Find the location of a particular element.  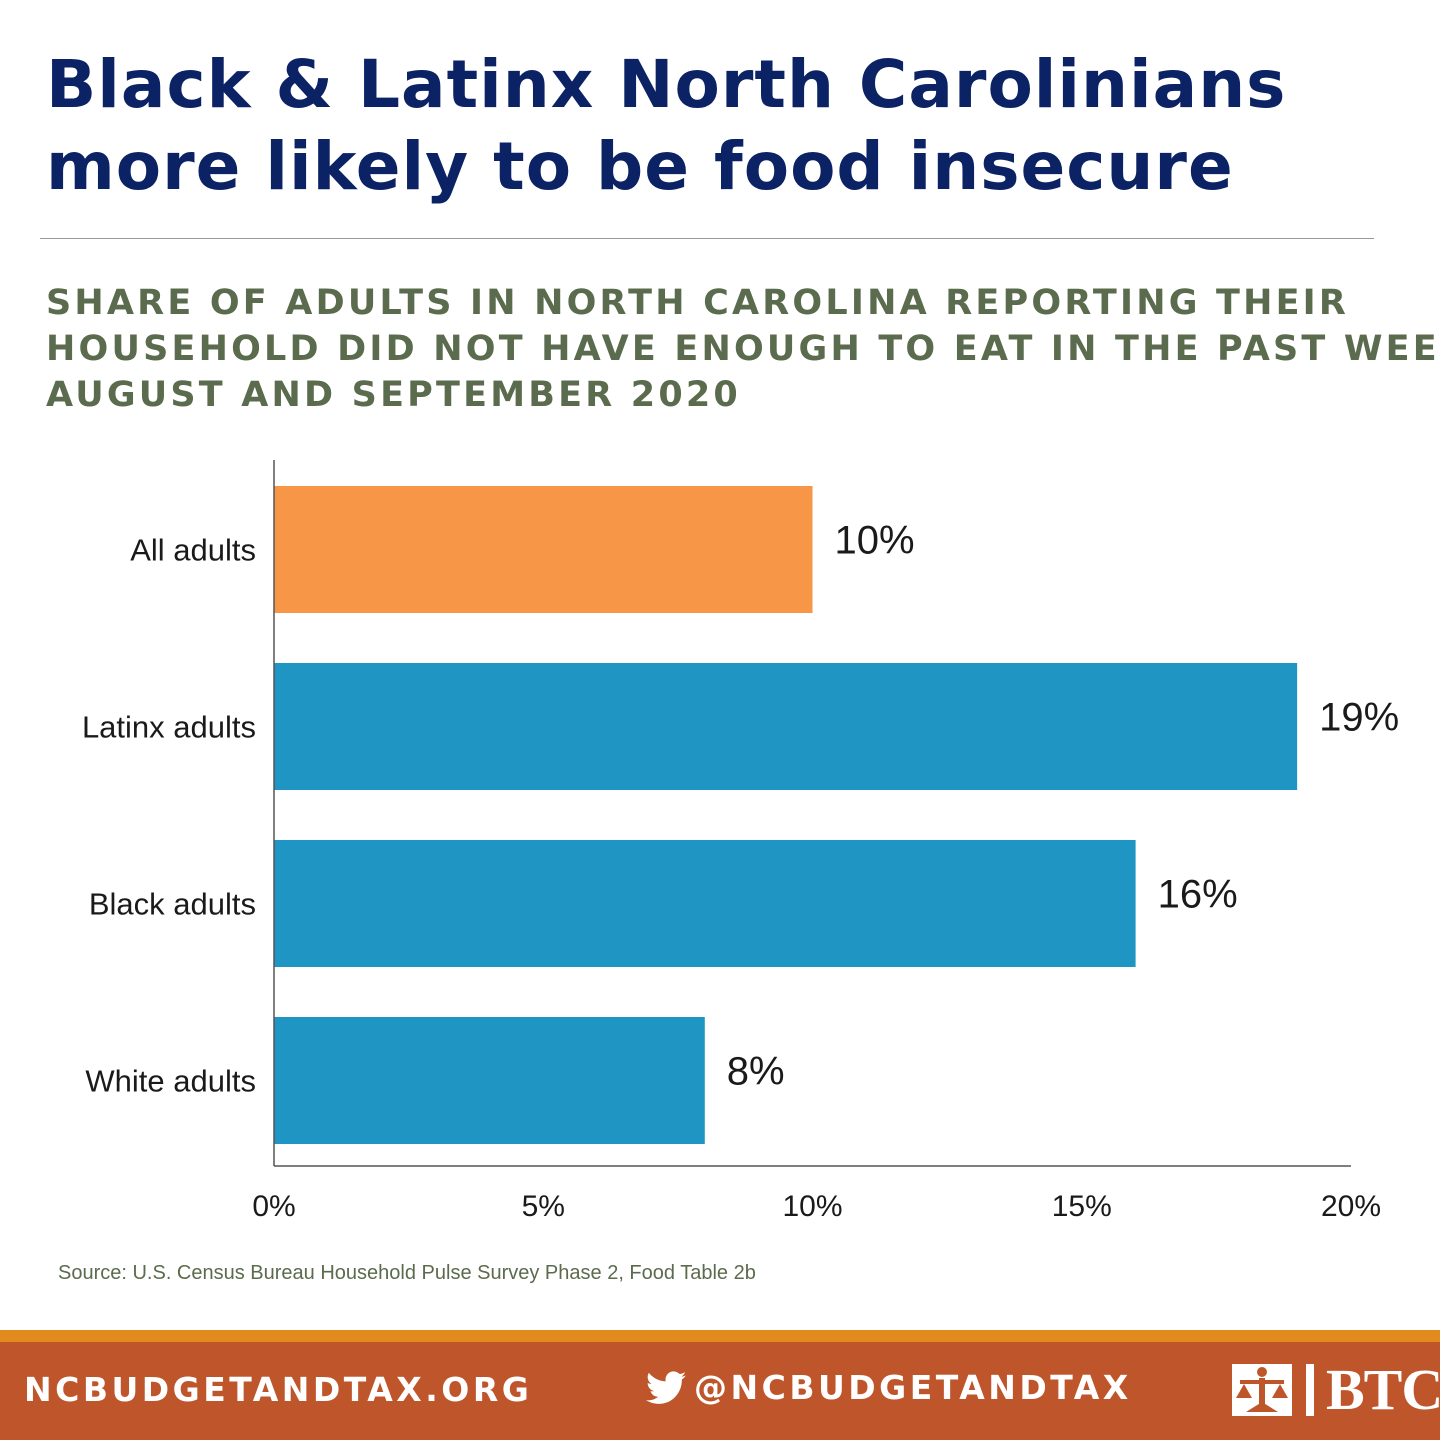

x-tick-label-4: 20% is located at coordinates (1351, 1206).